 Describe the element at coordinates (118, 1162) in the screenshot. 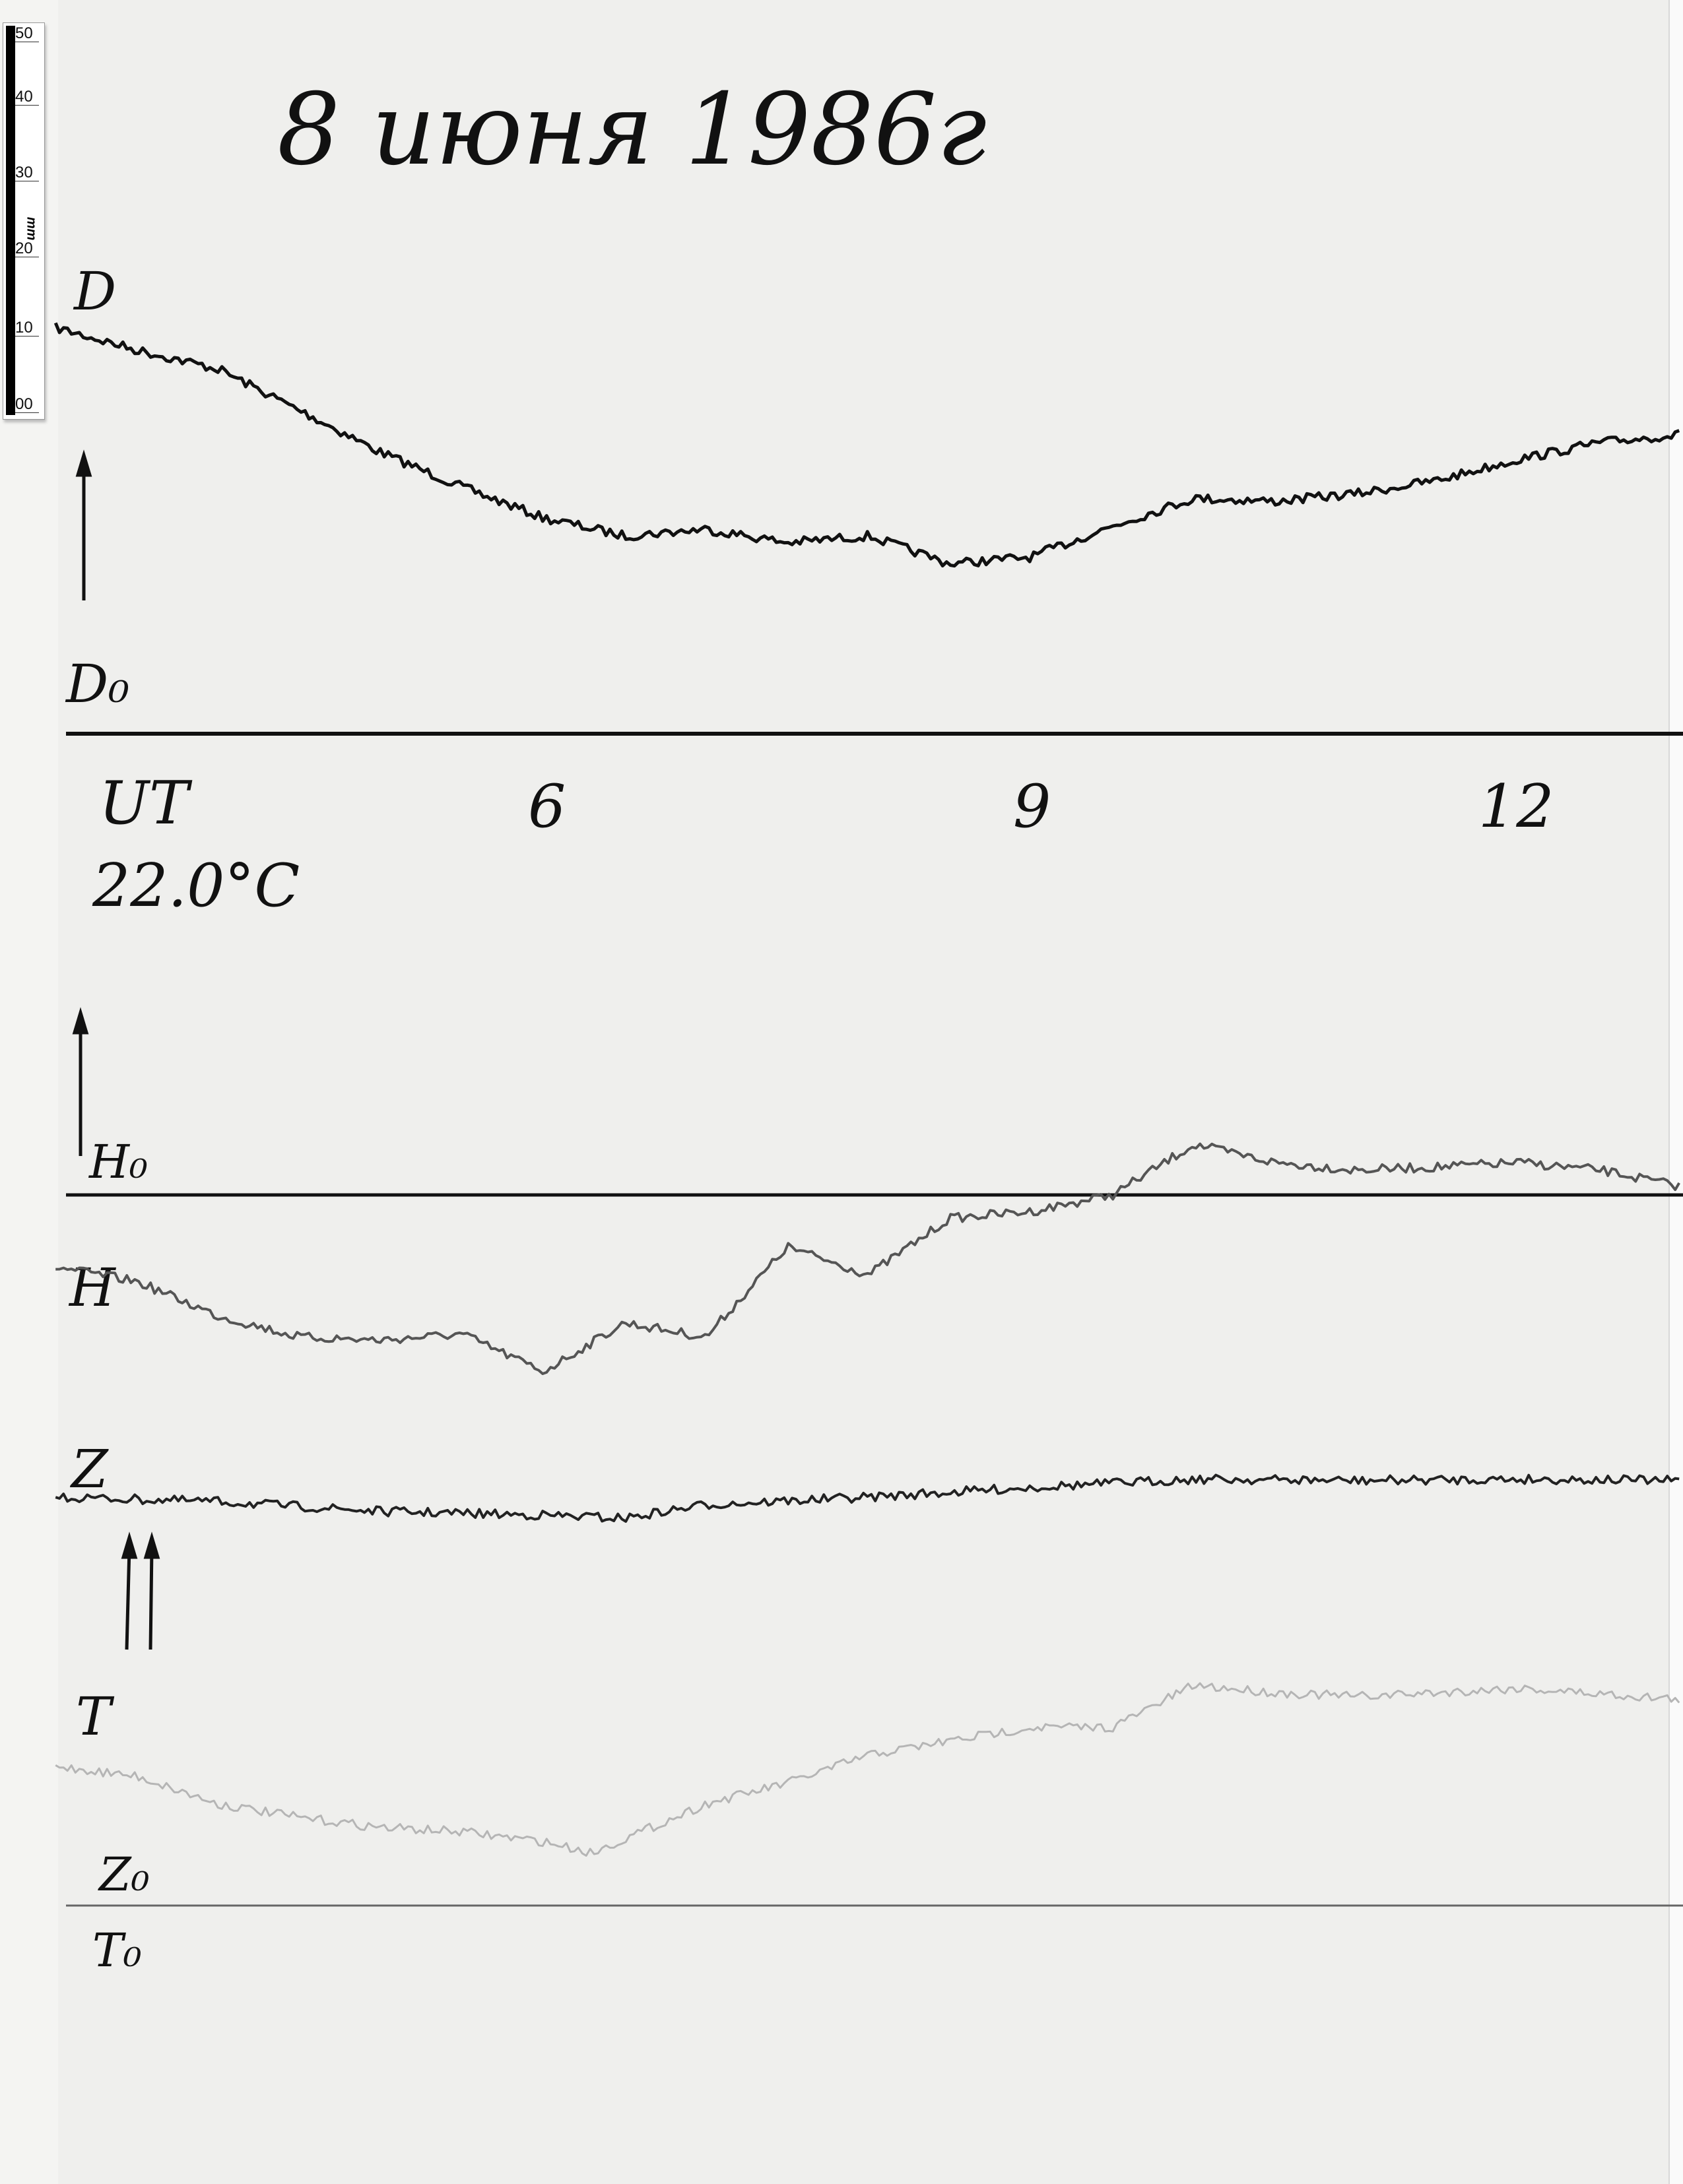

I see `label-h0: H₀` at that location.